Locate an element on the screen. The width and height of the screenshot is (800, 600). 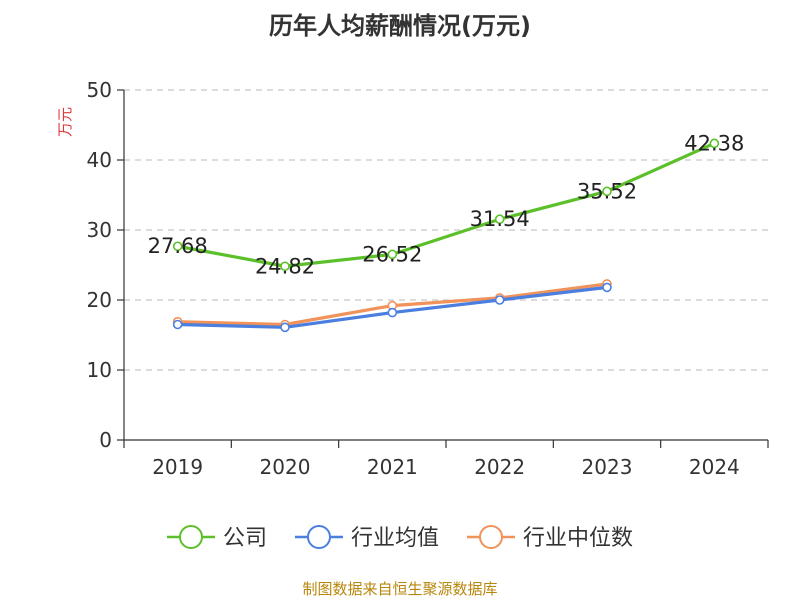
legend-item-公司: 公司 is located at coordinates (217, 538).